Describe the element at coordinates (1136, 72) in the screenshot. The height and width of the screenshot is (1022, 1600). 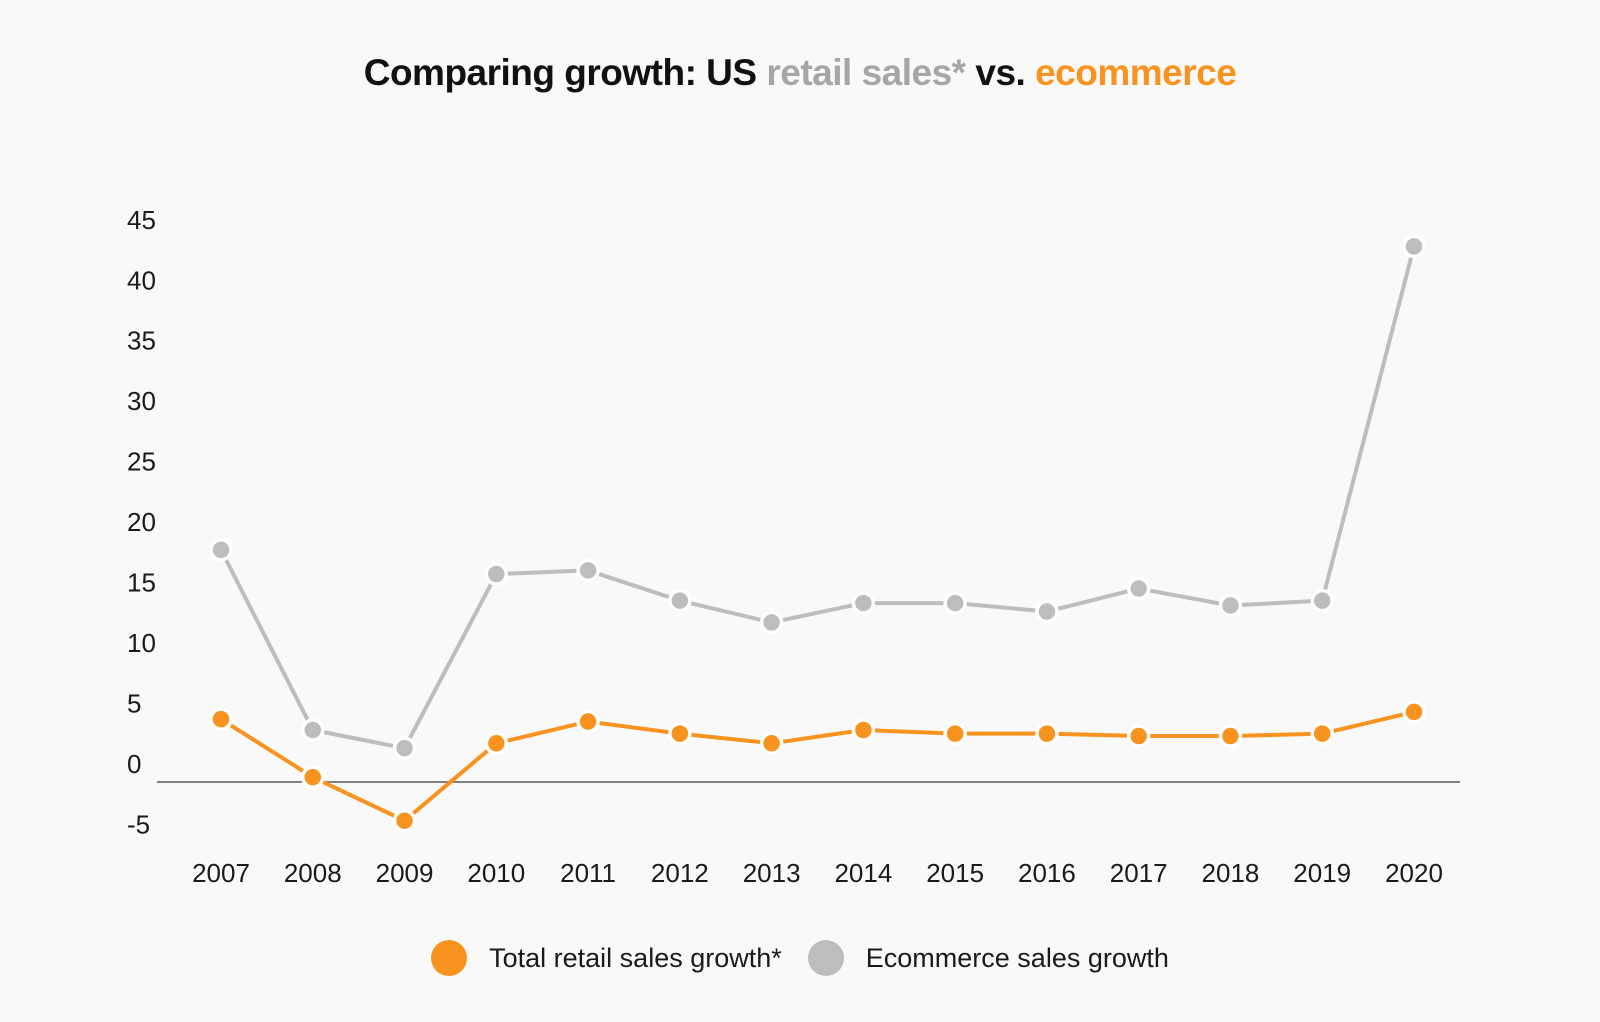
I see `title-ecommerce-highlight: ecommerce` at that location.